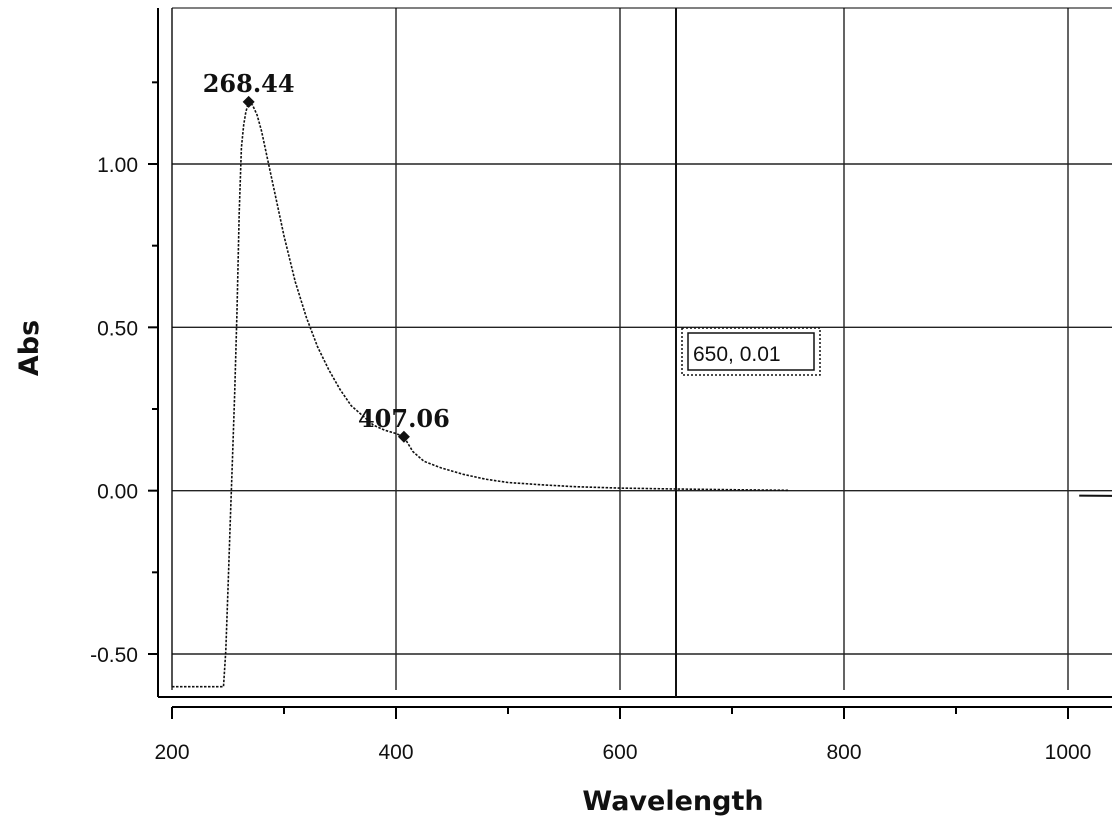 This screenshot has width=1112, height=819. I want to click on cursor: 650, 0.01, so click(748, 352).